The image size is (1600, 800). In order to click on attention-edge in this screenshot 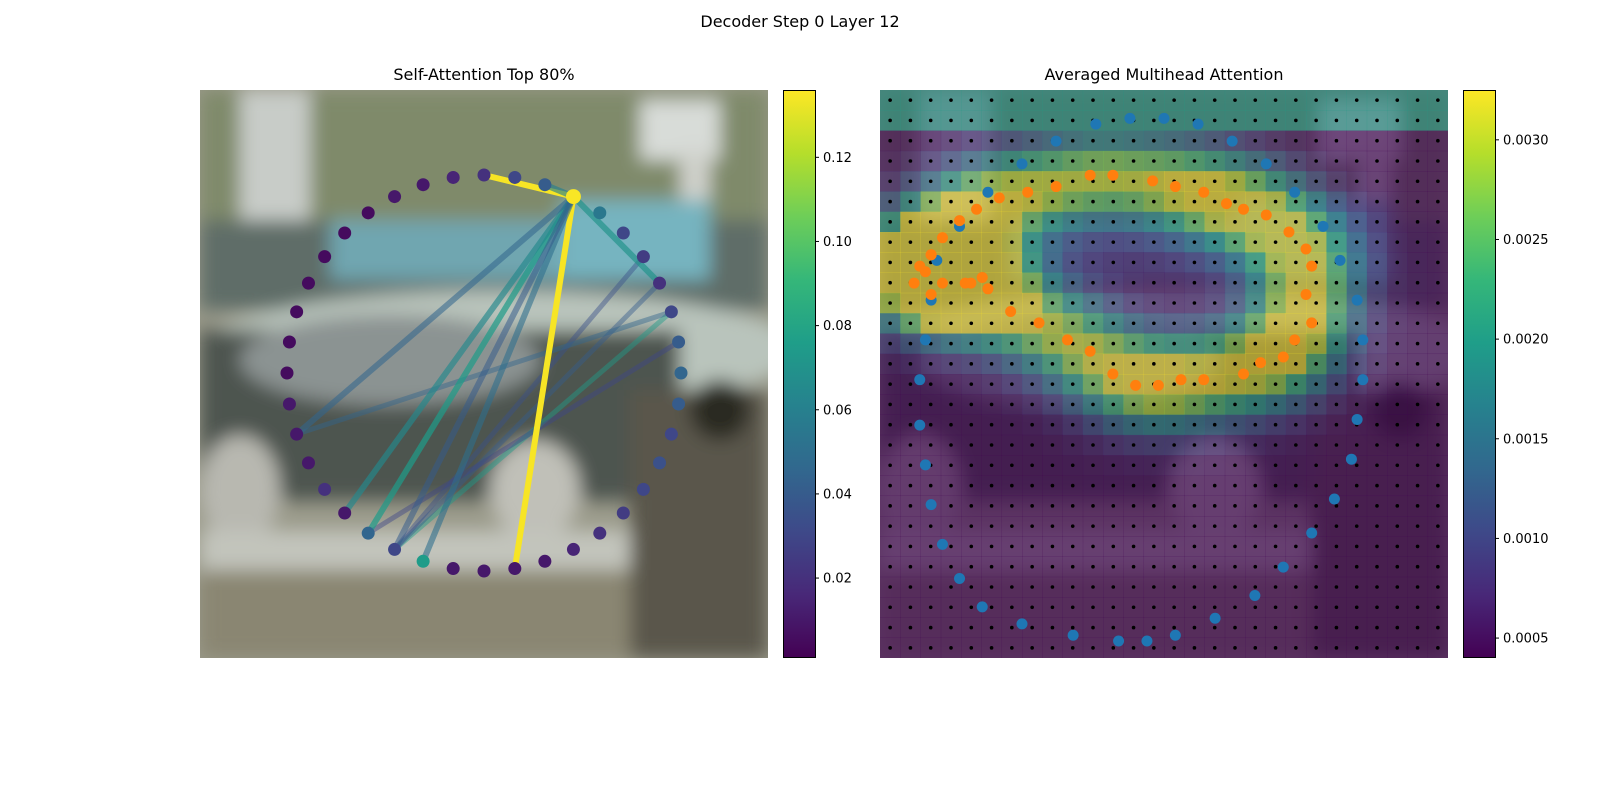, I will do `click(527, 416)`.